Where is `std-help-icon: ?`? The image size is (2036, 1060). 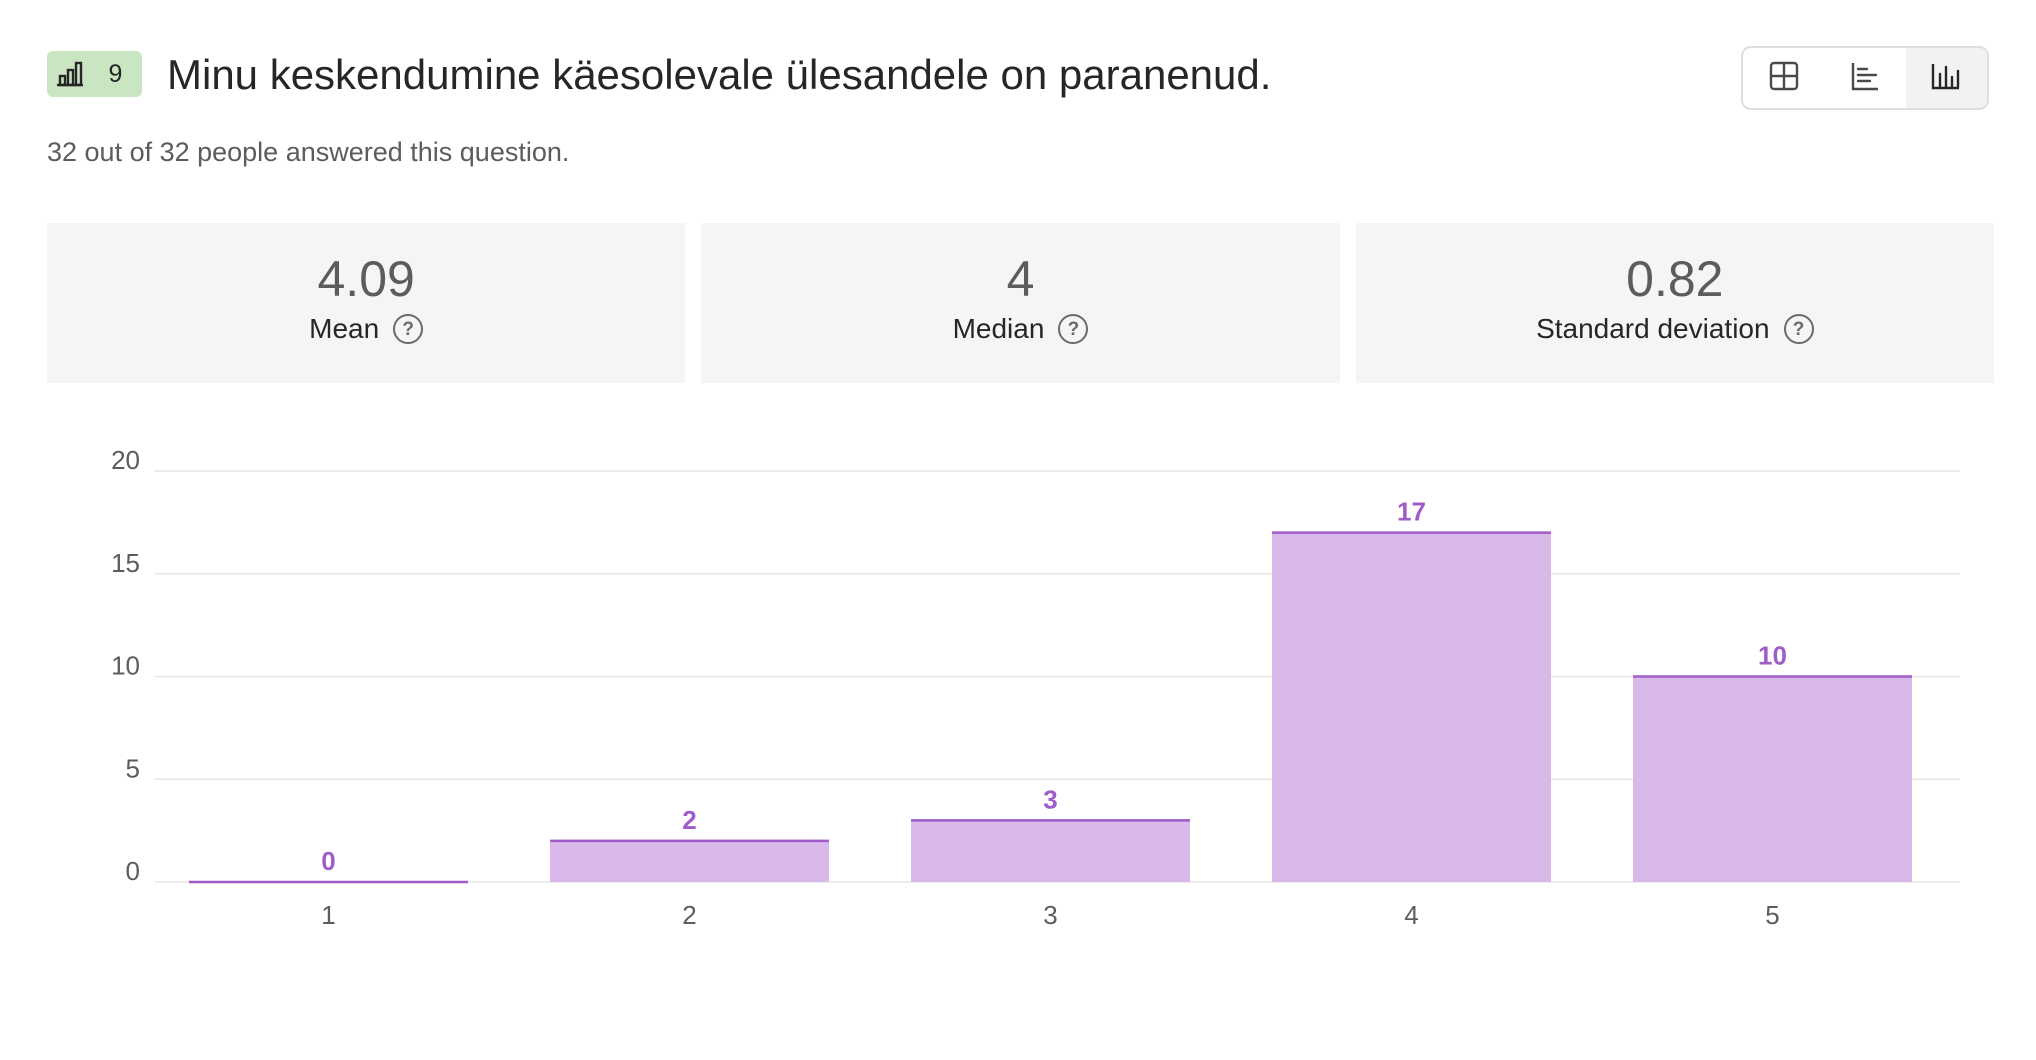
std-help-icon: ? is located at coordinates (1798, 329).